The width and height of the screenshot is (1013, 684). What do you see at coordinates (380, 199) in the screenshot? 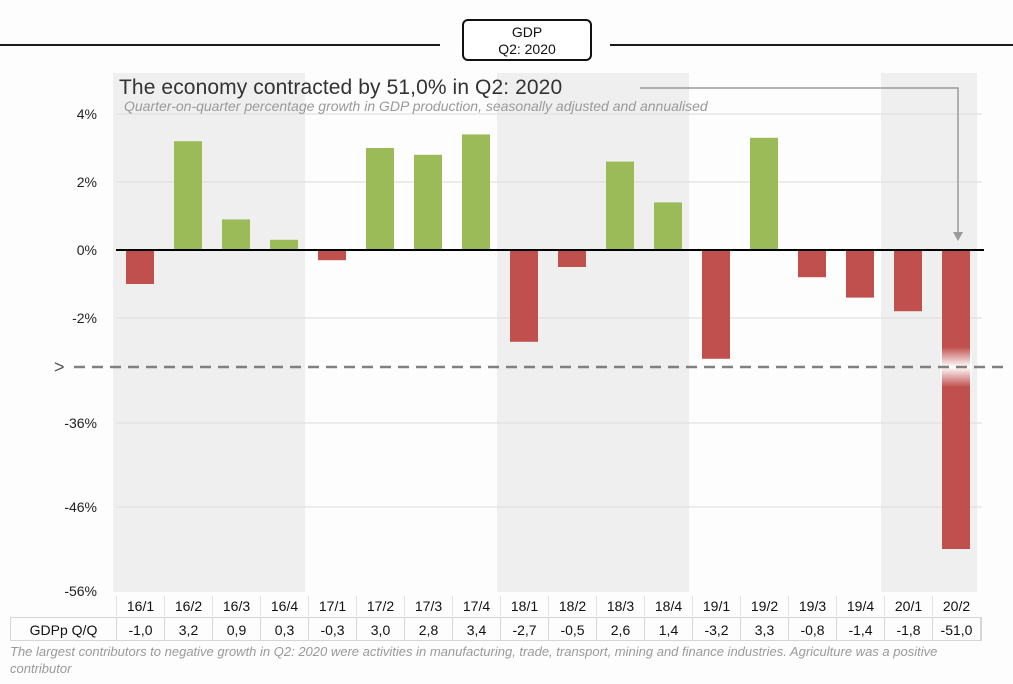
I see `bar-17/2` at bounding box center [380, 199].